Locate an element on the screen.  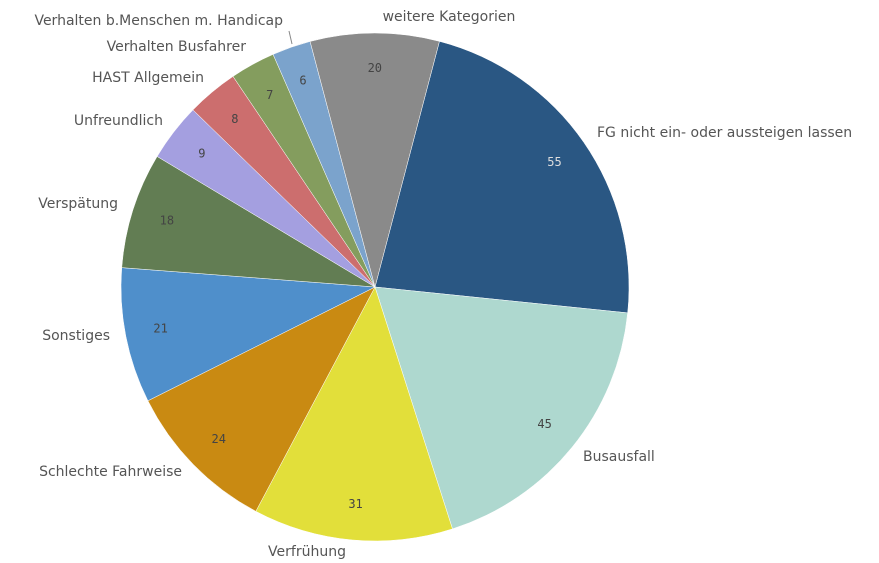
value-label: 20 is located at coordinates (375, 68).